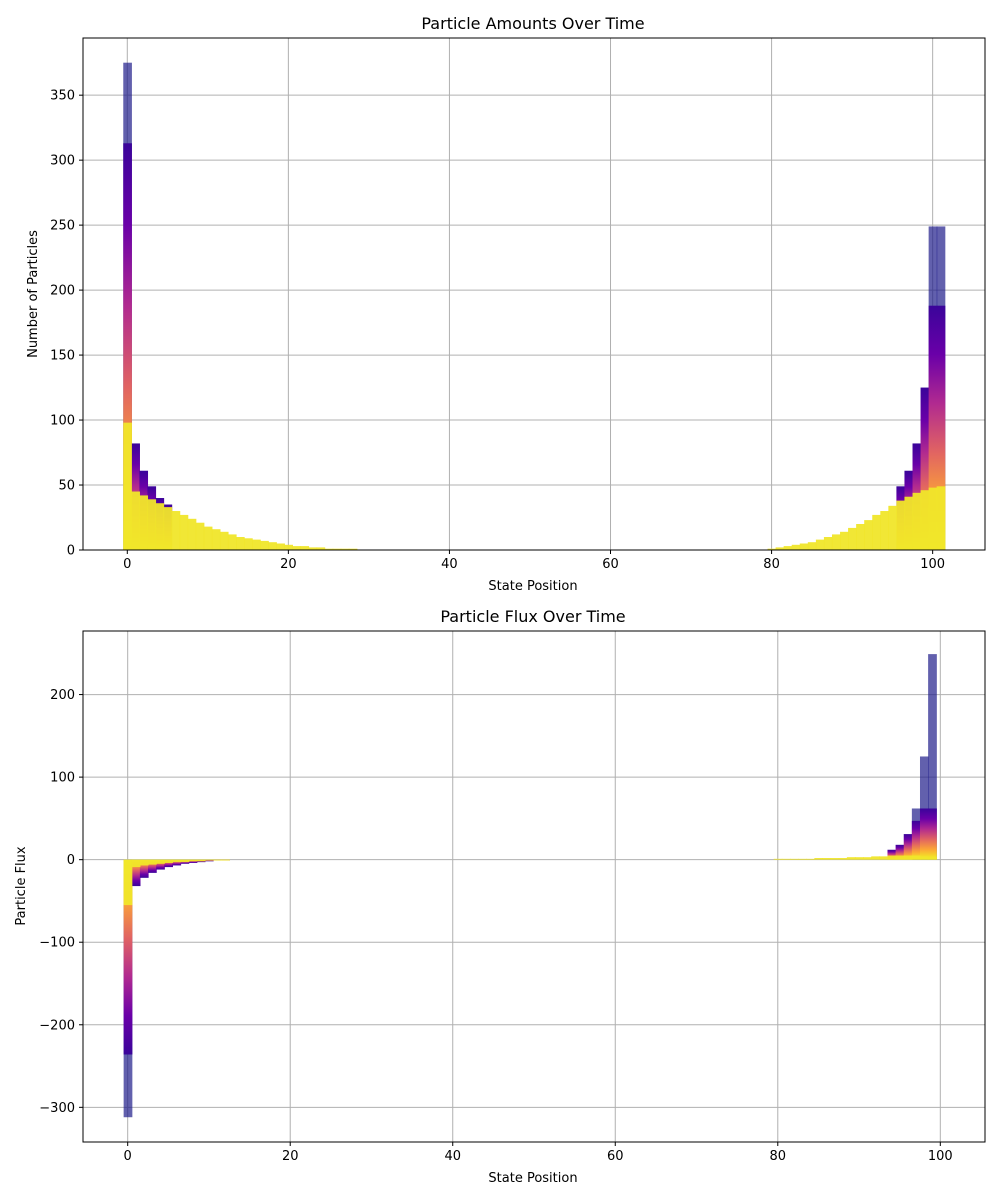  I want to click on amounts-x-tick-label: 60, so click(610, 564).